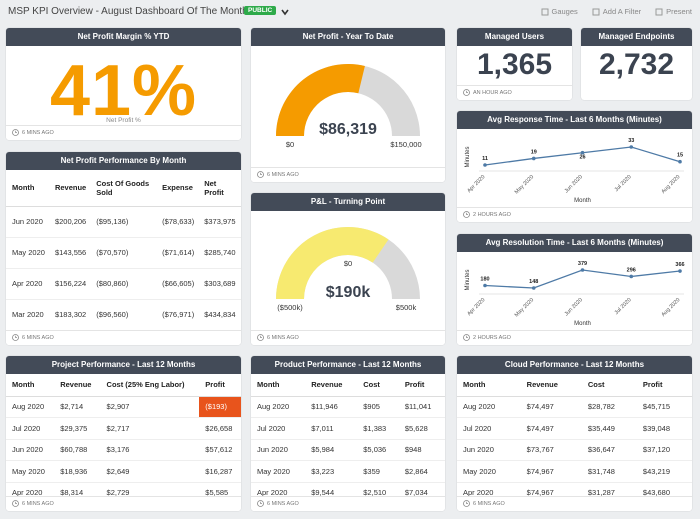  What do you see at coordinates (421, 385) in the screenshot?
I see `column-header: Profit` at bounding box center [421, 385].